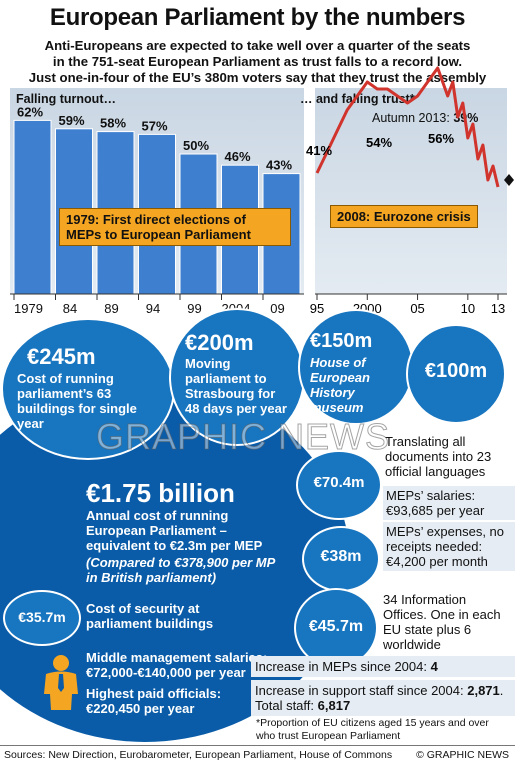 The image size is (515, 766). I want to click on turnout-value-label: 59%, so click(72, 120).